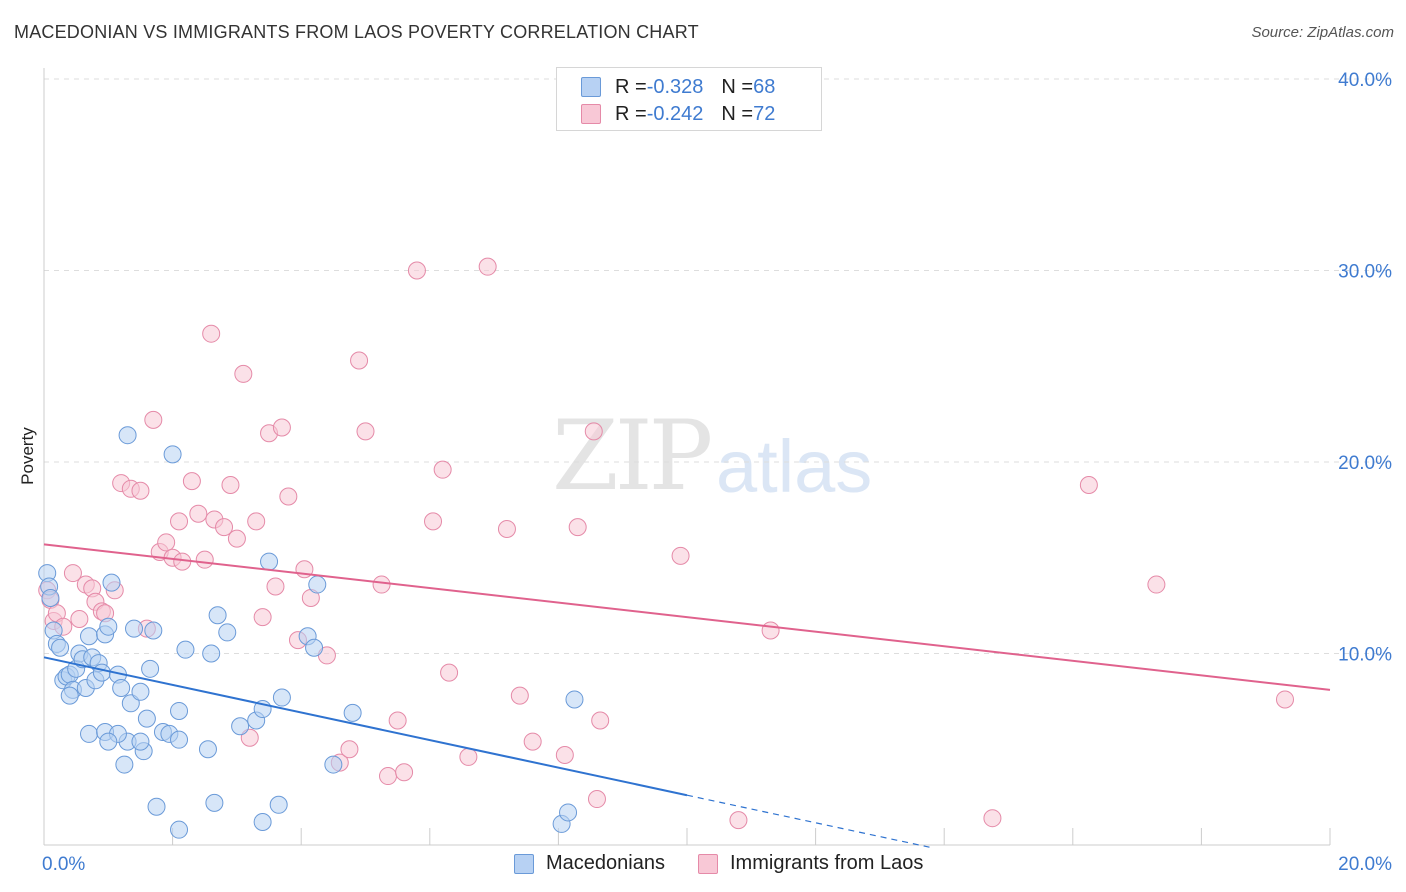 The image size is (1406, 892). Describe the element at coordinates (737, 113) in the screenshot. I see `legend-n-label: N =` at that location.